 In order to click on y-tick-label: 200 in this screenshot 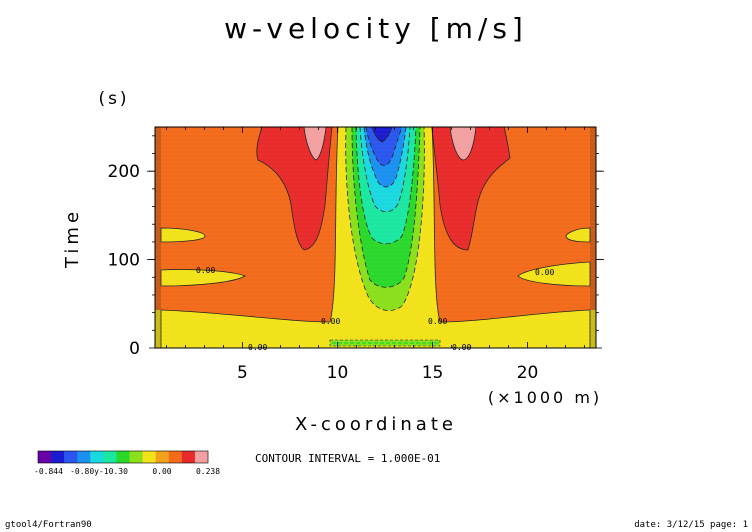, I will do `click(124, 172)`.